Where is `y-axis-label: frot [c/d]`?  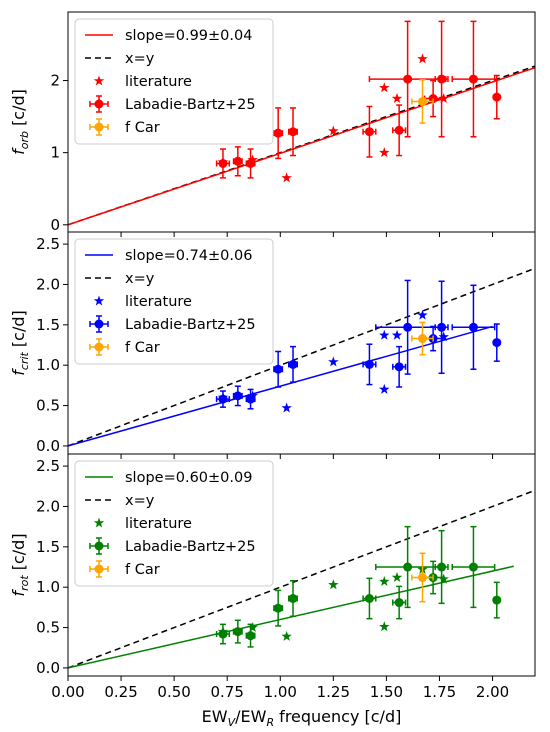
y-axis-label: frot [c/d] is located at coordinates (20, 564).